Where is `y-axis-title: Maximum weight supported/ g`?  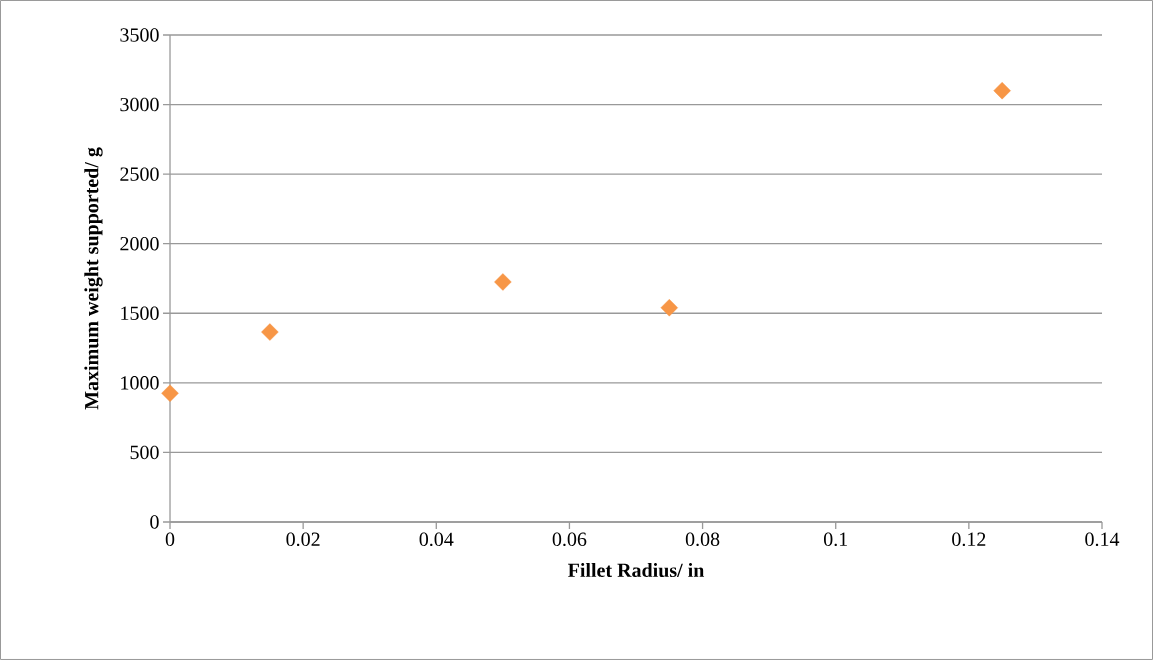 y-axis-title: Maximum weight supported/ g is located at coordinates (93, 278).